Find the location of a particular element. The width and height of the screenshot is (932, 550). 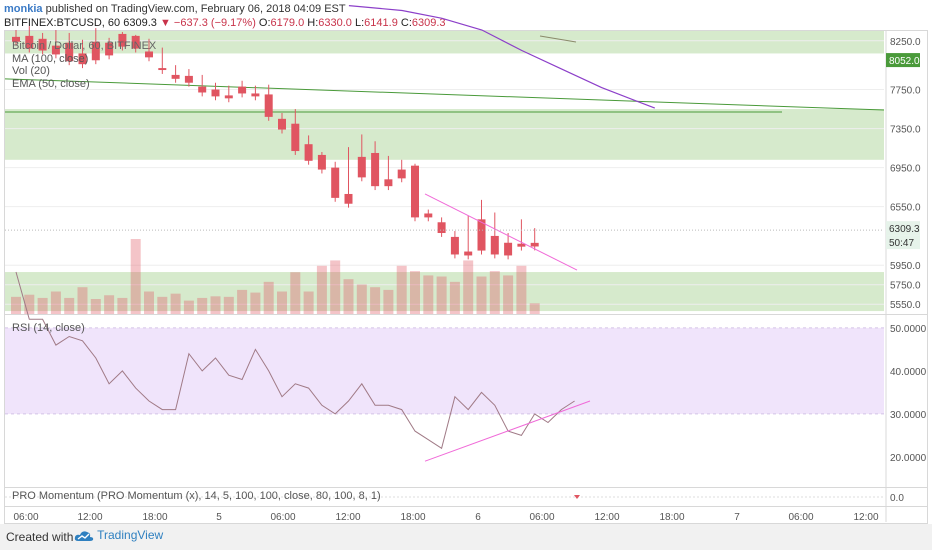

rsi-tick-label: 30.0000 is located at coordinates (908, 415).